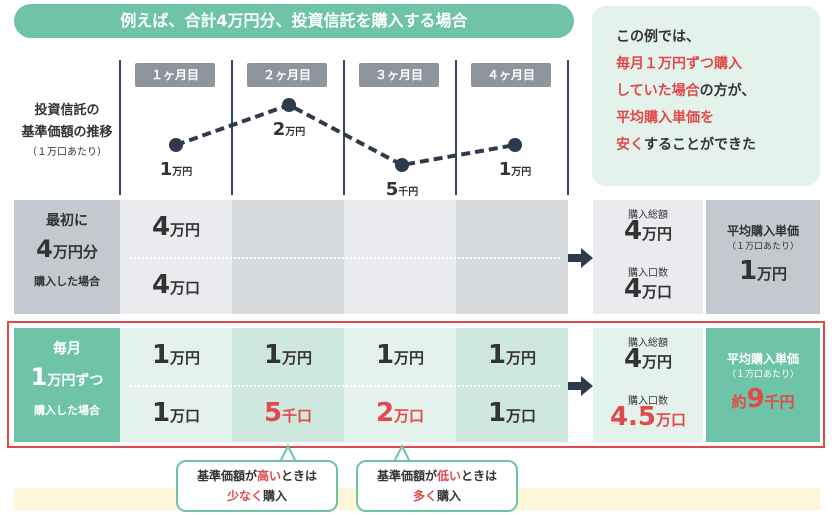 The height and width of the screenshot is (515, 832). I want to click on monthly-amount-4: 1万円, so click(512, 355).